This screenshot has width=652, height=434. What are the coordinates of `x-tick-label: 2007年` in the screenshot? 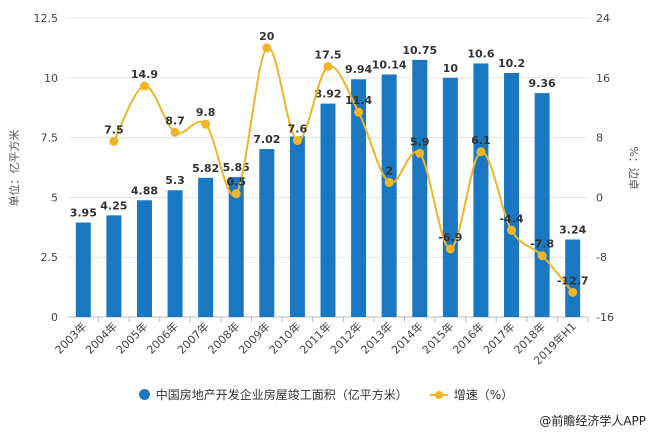 It's located at (192, 337).